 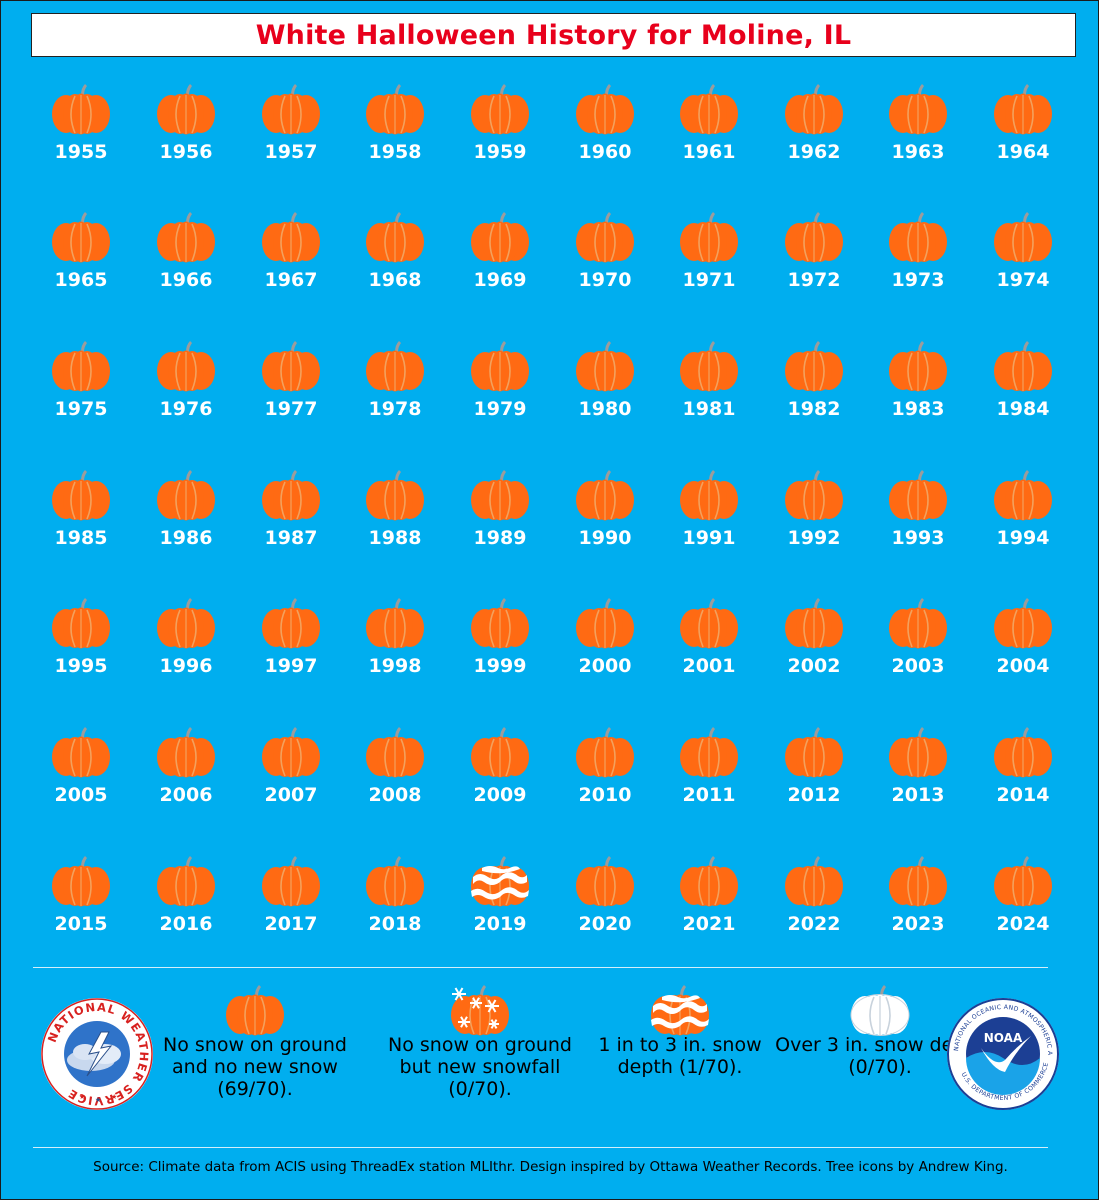 I want to click on snow-depth-pumpkin-icon, so click(x=680, y=1010).